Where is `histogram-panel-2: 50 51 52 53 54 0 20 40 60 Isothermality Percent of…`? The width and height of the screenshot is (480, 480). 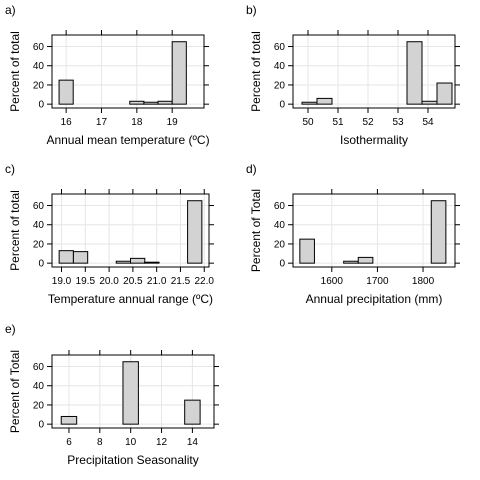 histogram-panel-2: 50 51 52 53 54 0 20 40 60 Isothermality Percent of… is located at coordinates (353, 75).